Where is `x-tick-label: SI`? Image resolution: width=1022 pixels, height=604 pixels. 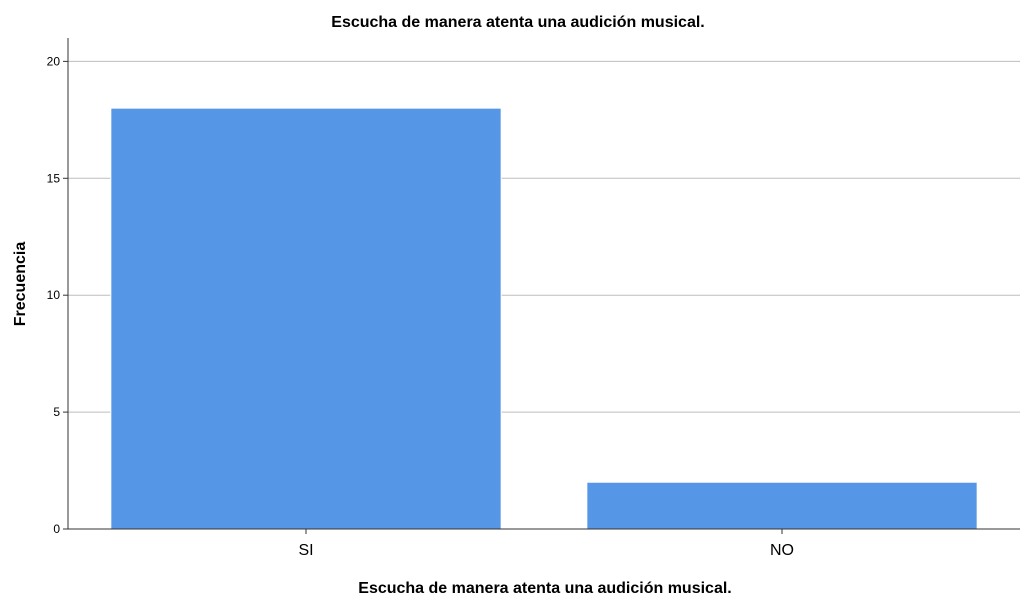 x-tick-label: SI is located at coordinates (305, 550).